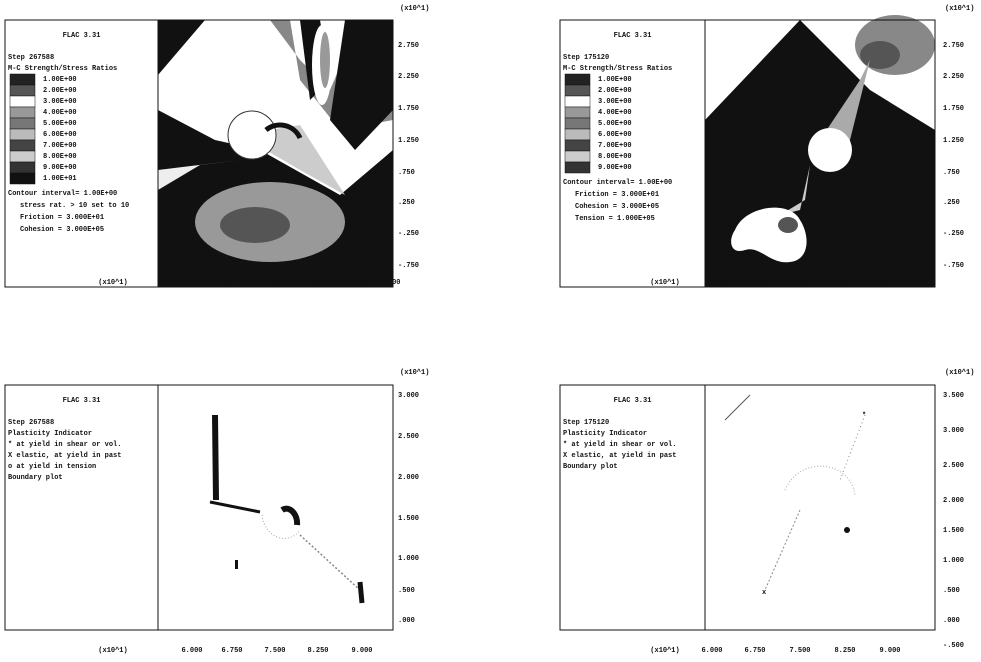 The image size is (981, 662). I want to click on legend-line: Contour interval= 1.00E+00, so click(617, 183).